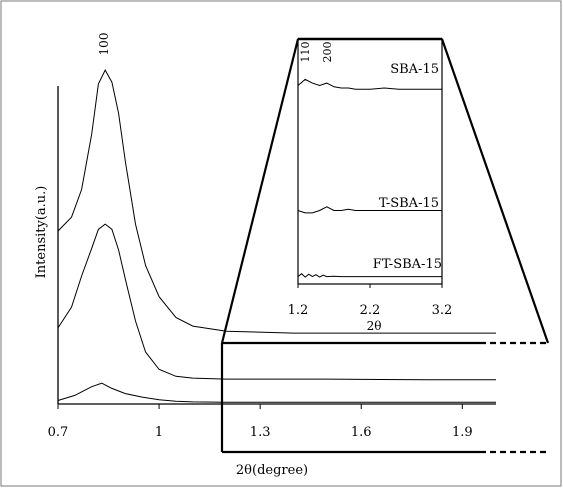 Image resolution: width=563 pixels, height=493 pixels. I want to click on x-tick-label-3: 1.6, so click(361, 432).